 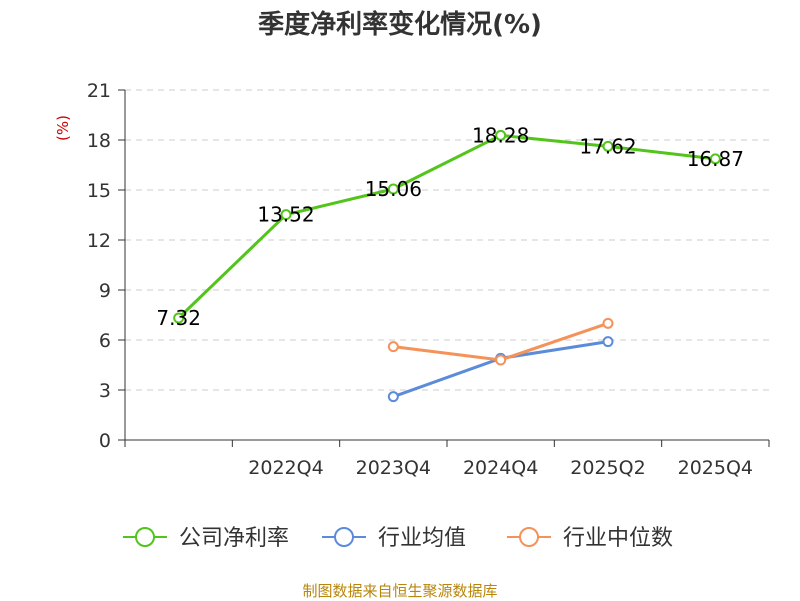 What do you see at coordinates (715, 468) in the screenshot?
I see `x-tick-label: 2025Q4` at bounding box center [715, 468].